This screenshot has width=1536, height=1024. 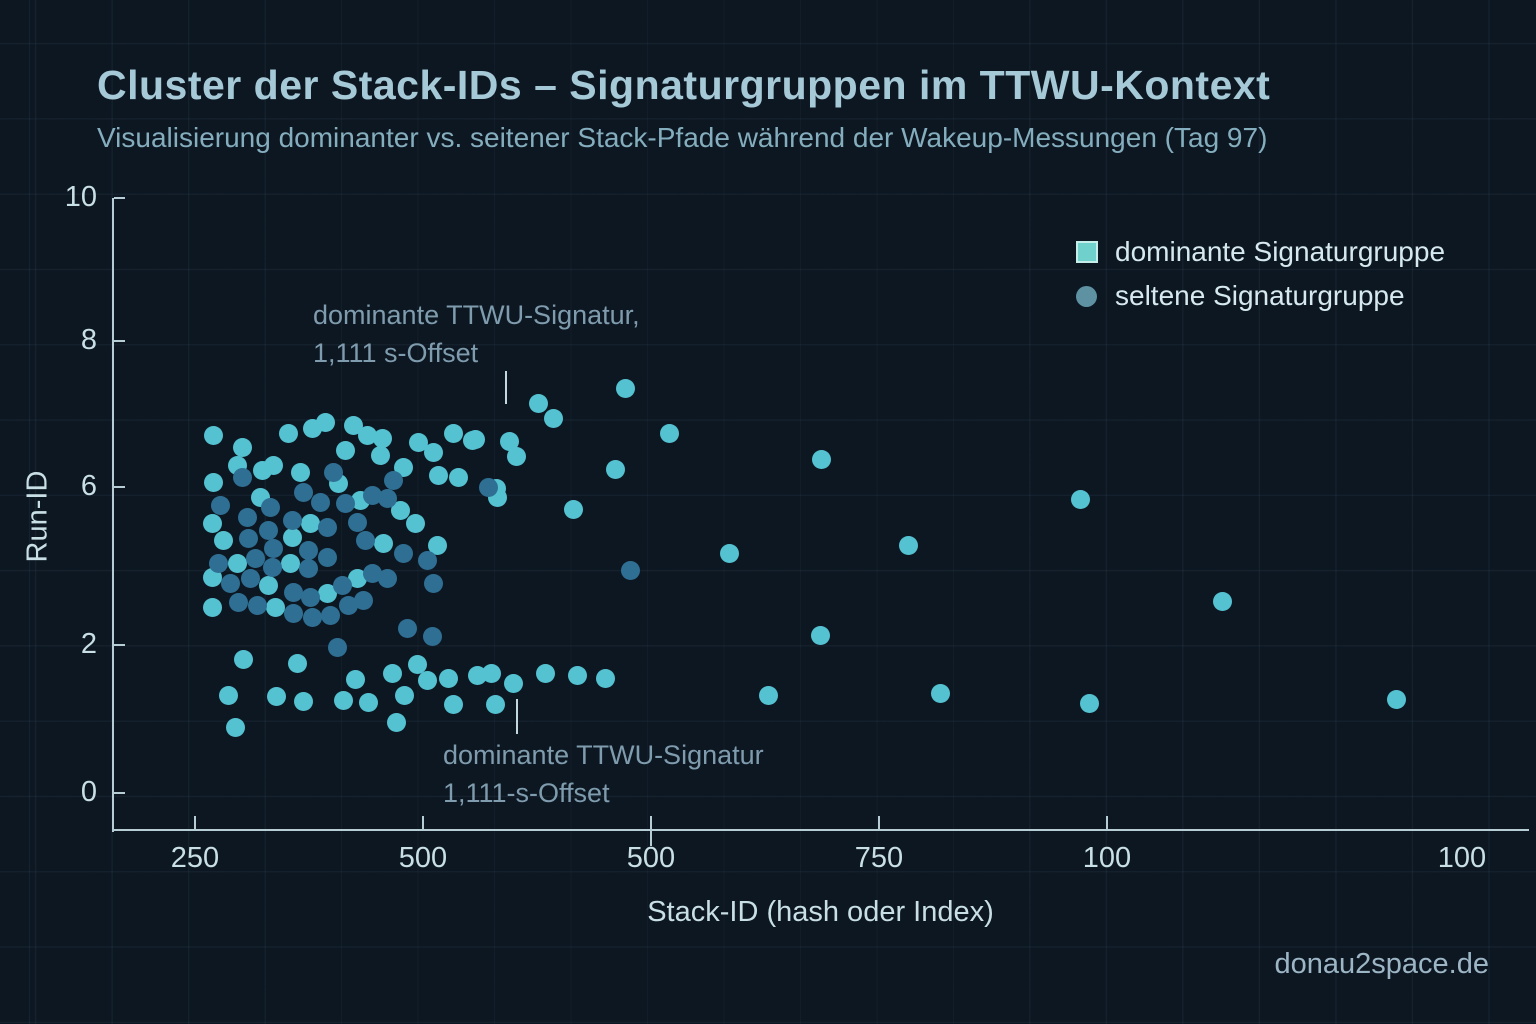 What do you see at coordinates (1107, 858) in the screenshot?
I see `x-tick-label: 100` at bounding box center [1107, 858].